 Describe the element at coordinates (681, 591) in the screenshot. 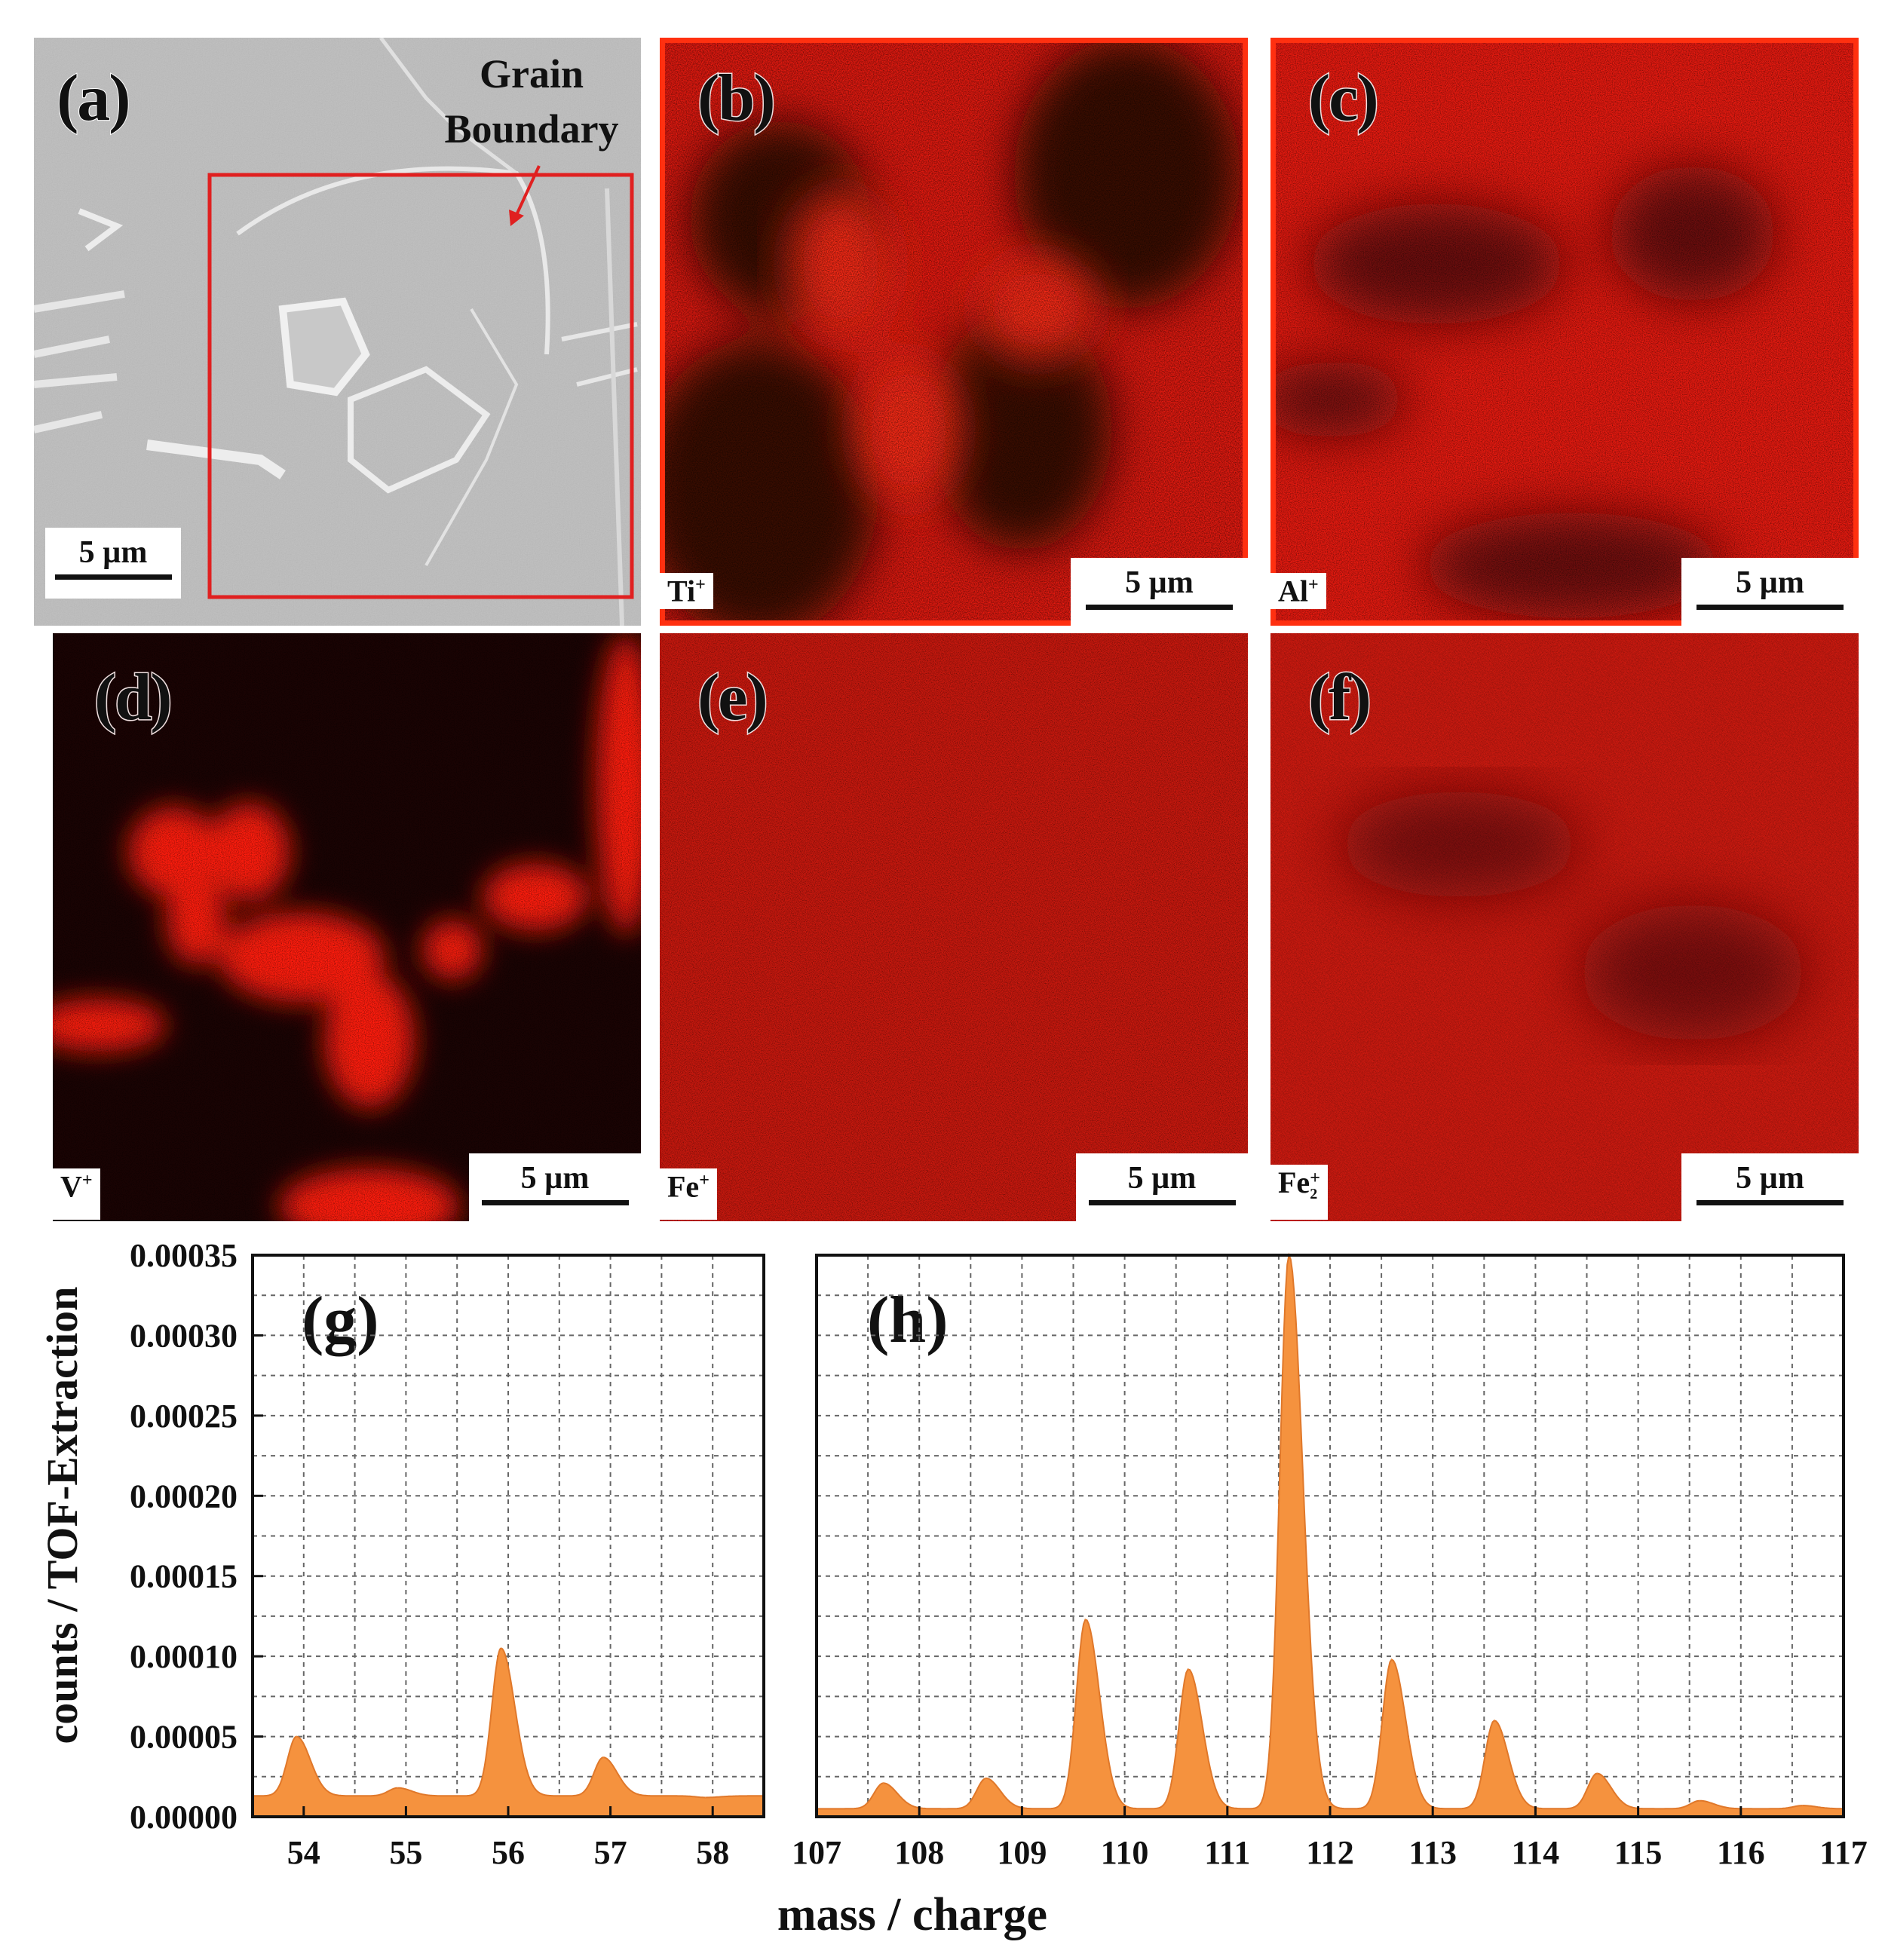

I see `ion-symbol: Ti` at that location.